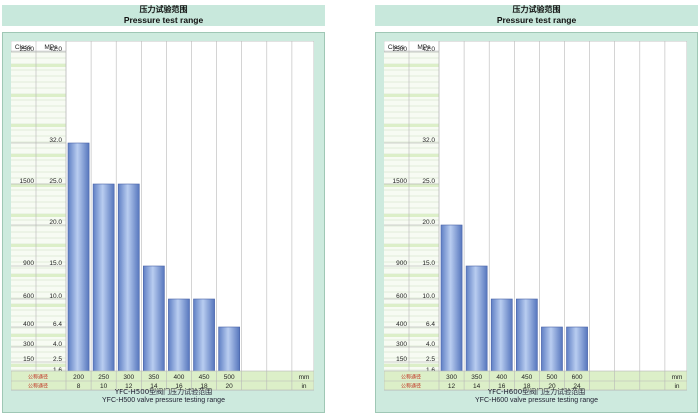 This screenshot has height=415, width=700. What do you see at coordinates (428, 263) in the screenshot?
I see `mpa-tick-label: 15.0` at bounding box center [428, 263].